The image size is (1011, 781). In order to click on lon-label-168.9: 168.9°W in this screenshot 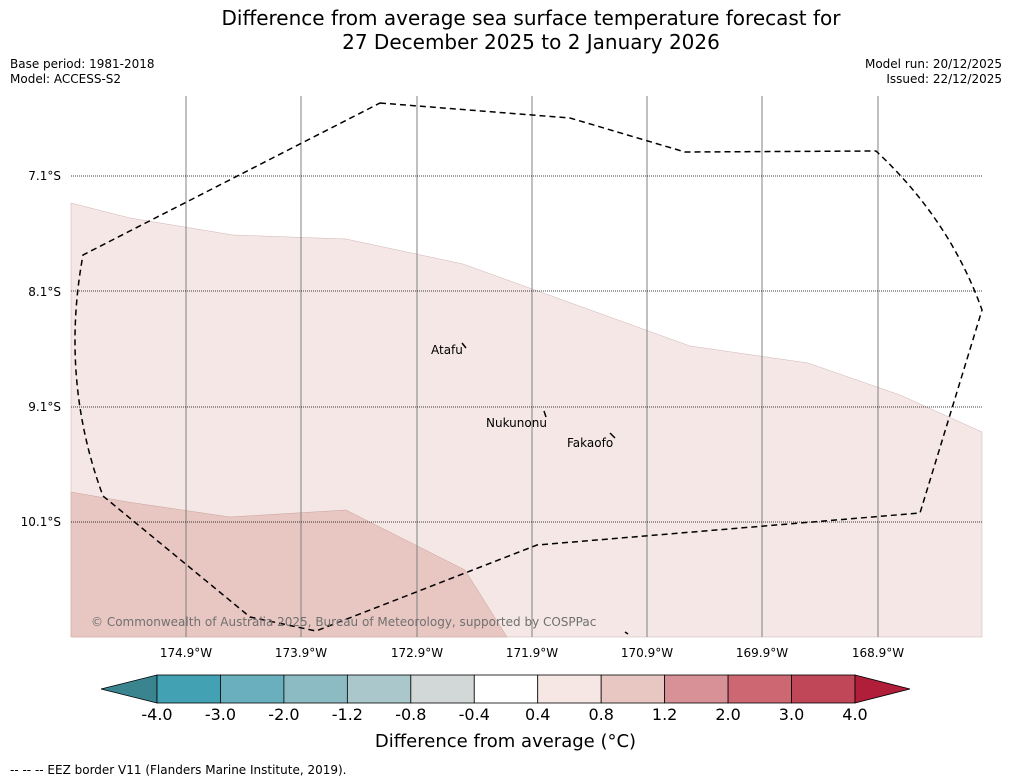, I will do `click(878, 653)`.